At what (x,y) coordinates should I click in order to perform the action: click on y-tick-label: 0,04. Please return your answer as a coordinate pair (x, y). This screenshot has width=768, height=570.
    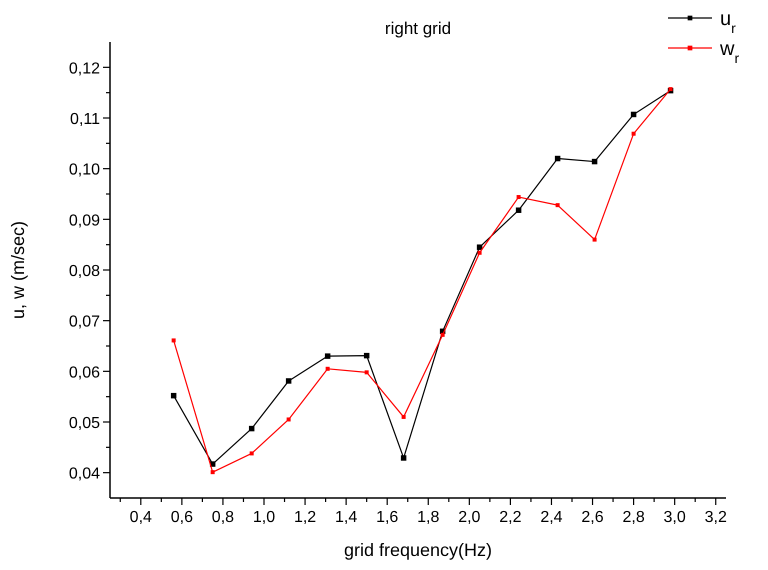
    Looking at the image, I should click on (84, 474).